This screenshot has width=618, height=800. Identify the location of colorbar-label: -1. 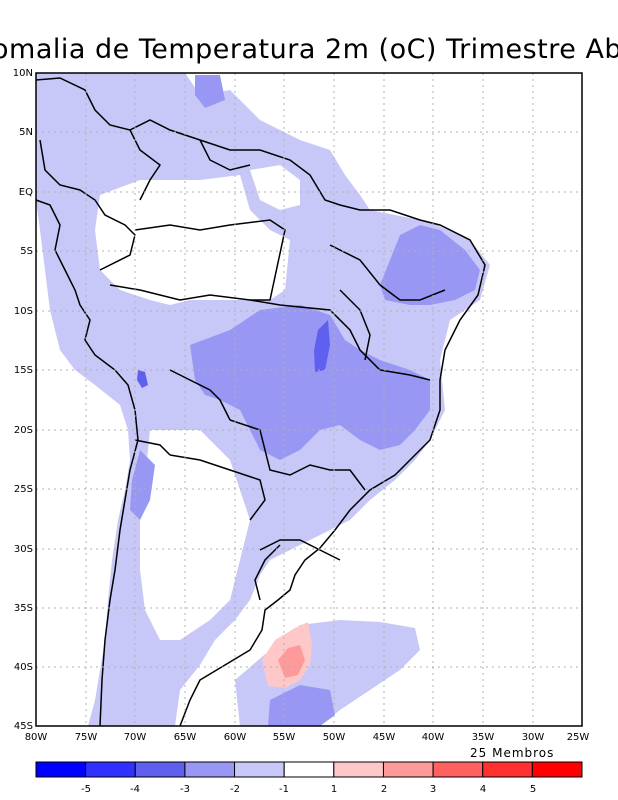
(284, 789).